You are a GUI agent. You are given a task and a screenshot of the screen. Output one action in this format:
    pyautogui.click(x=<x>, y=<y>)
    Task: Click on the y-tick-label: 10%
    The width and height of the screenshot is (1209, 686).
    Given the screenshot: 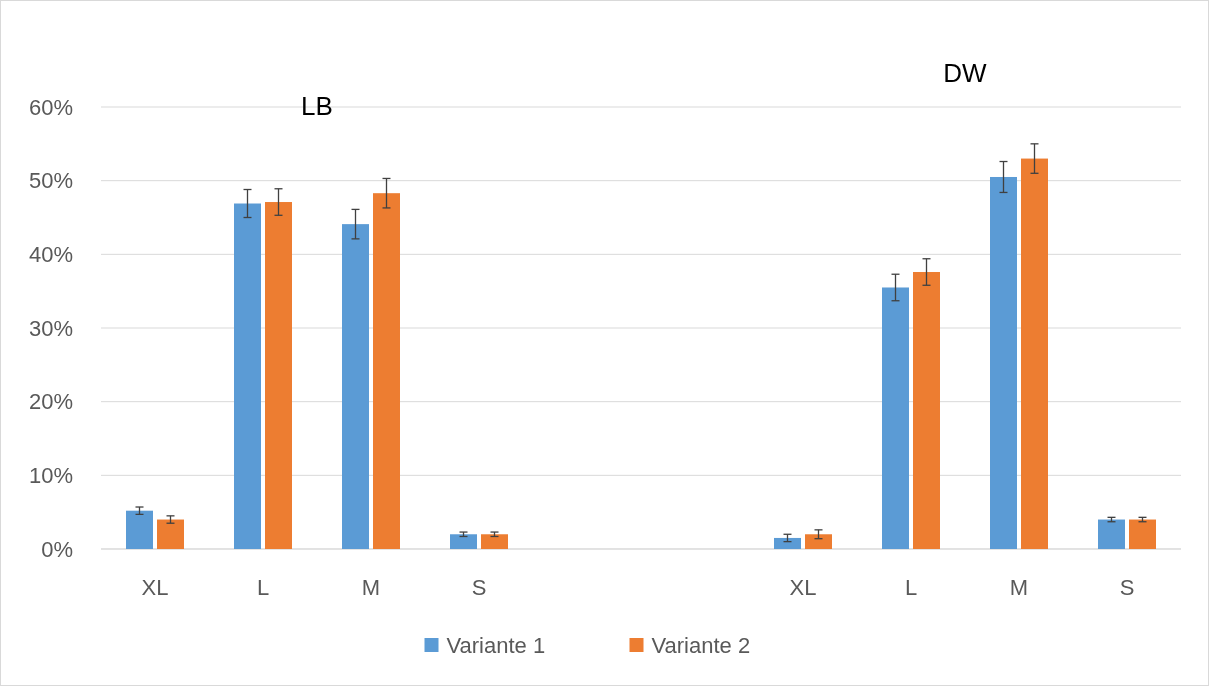 What is the action you would take?
    pyautogui.click(x=50, y=476)
    